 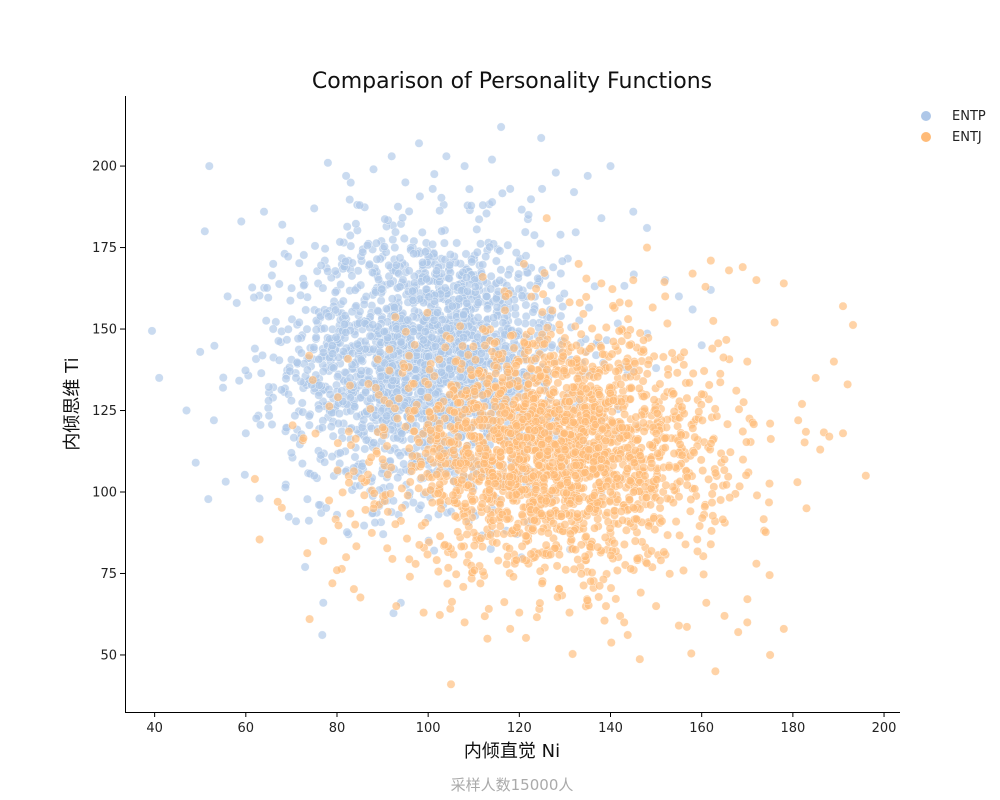 What do you see at coordinates (512, 751) in the screenshot?
I see `x-axis-title: 内倾直觉 Ni` at bounding box center [512, 751].